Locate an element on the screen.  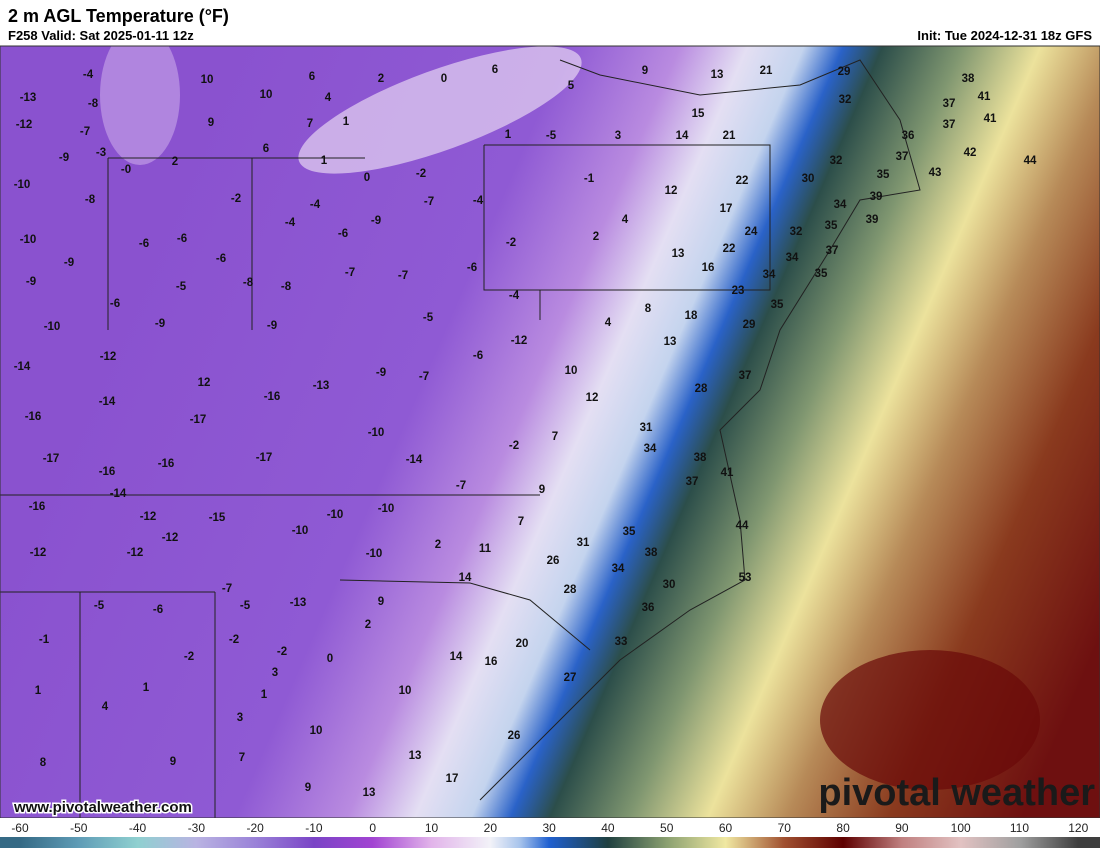
colorbar-tick-label: 20 is located at coordinates (491, 828).